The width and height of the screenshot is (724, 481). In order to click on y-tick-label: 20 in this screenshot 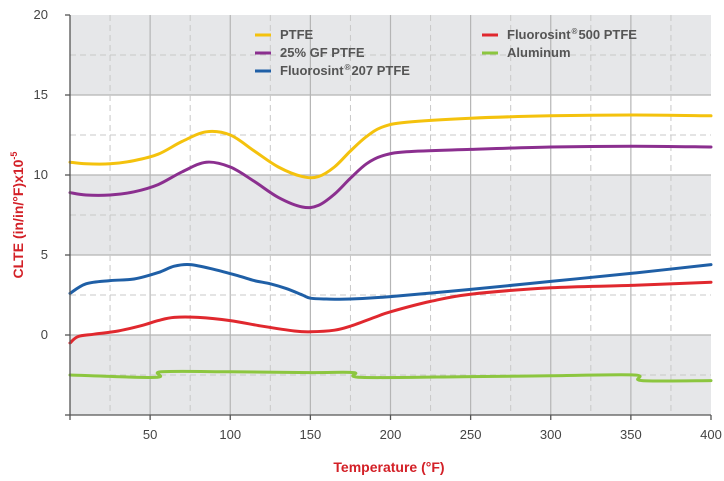, I will do `click(41, 14)`.